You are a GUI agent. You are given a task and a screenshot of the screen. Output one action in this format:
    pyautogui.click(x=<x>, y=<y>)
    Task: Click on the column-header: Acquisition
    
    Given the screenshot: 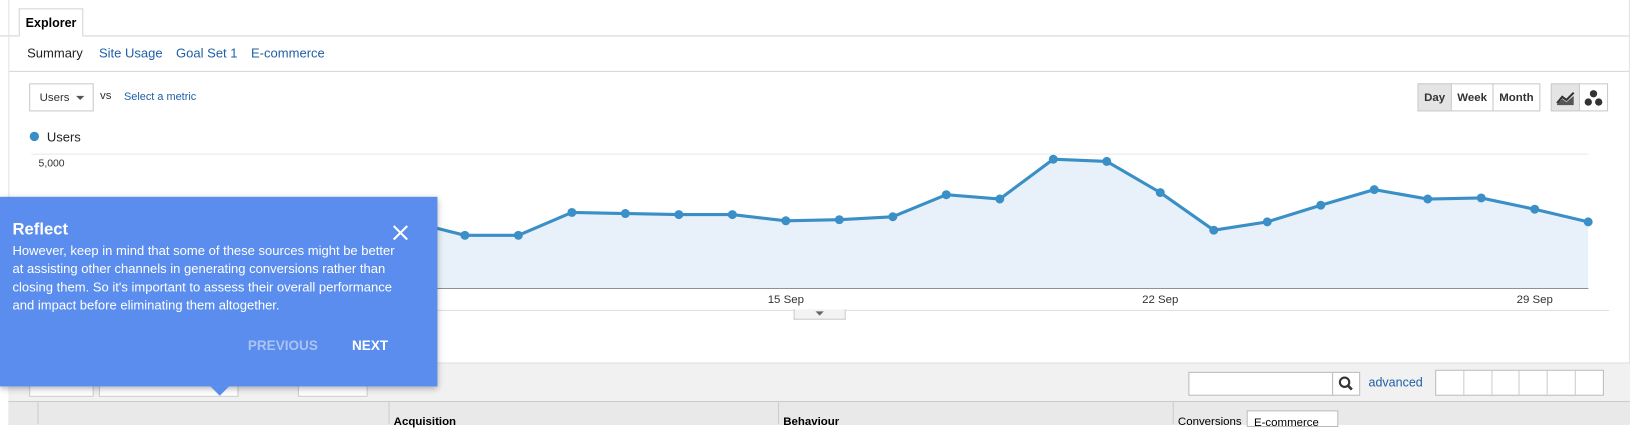 What is the action you would take?
    pyautogui.click(x=425, y=421)
    